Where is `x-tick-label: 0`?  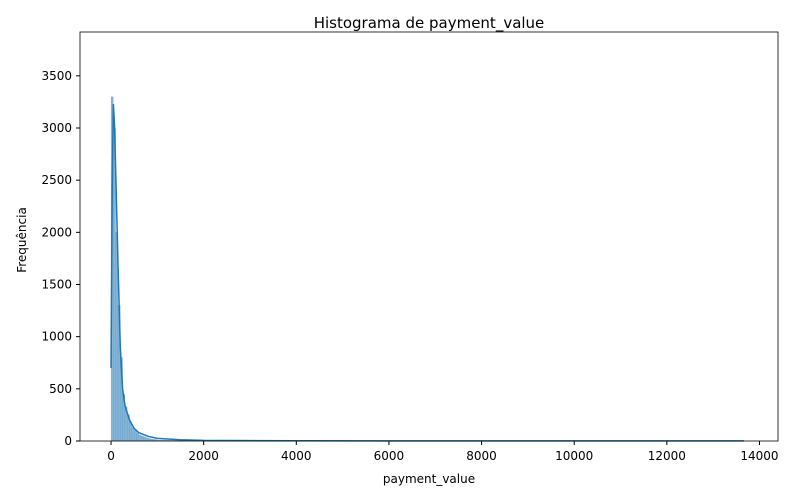
x-tick-label: 0 is located at coordinates (111, 456).